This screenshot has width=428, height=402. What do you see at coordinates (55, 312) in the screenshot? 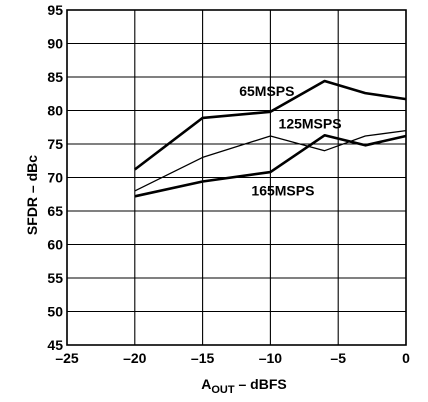
I see `y-tick-label: 50` at bounding box center [55, 312].